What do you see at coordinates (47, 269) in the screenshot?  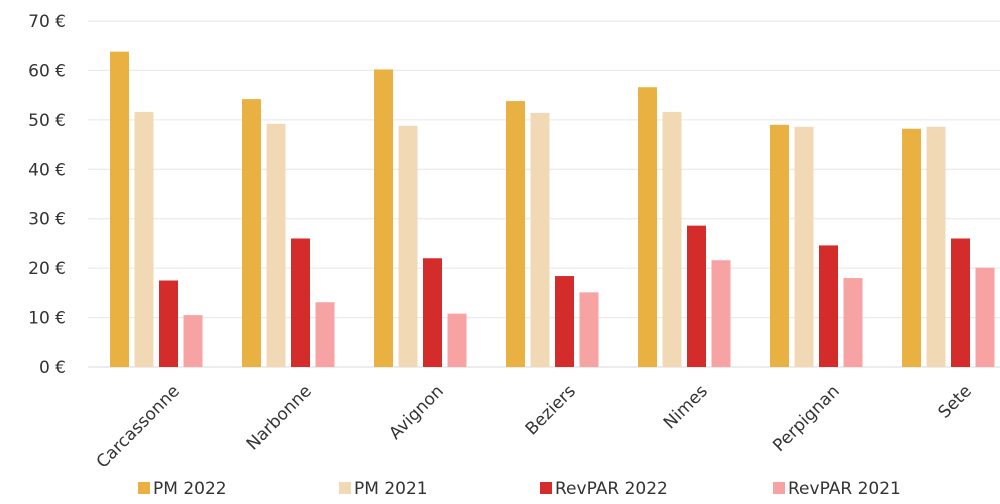 I see `y-tick-label: 20 €` at bounding box center [47, 269].